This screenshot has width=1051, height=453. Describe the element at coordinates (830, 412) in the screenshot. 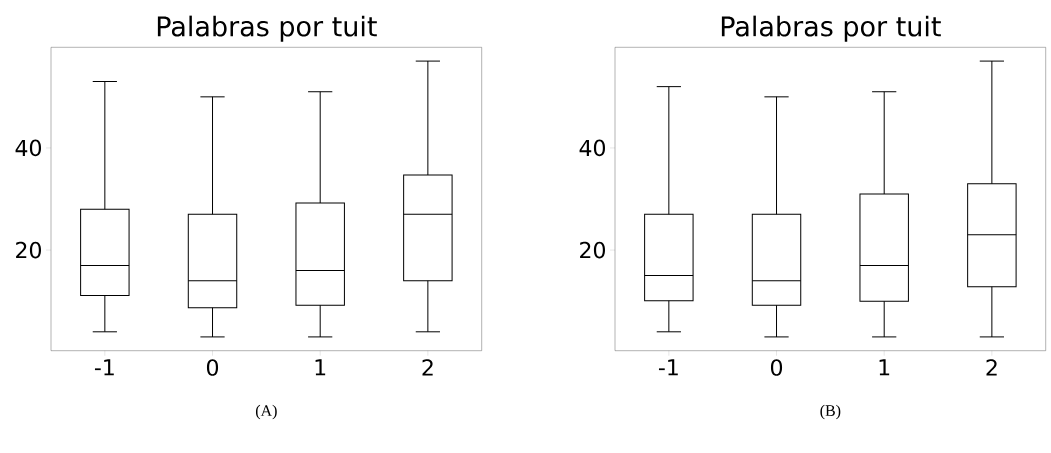

I see `text: (B)` at that location.